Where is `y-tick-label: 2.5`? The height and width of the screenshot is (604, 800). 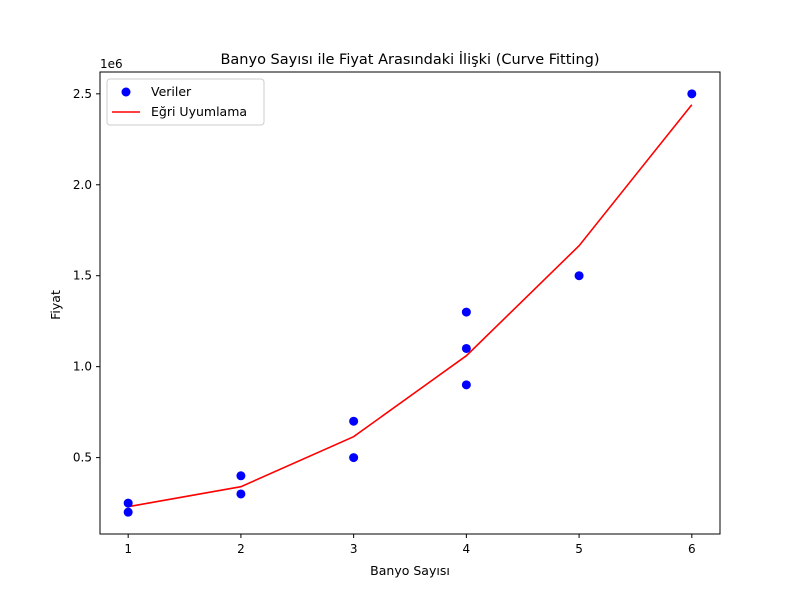 y-tick-label: 2.5 is located at coordinates (82, 94).